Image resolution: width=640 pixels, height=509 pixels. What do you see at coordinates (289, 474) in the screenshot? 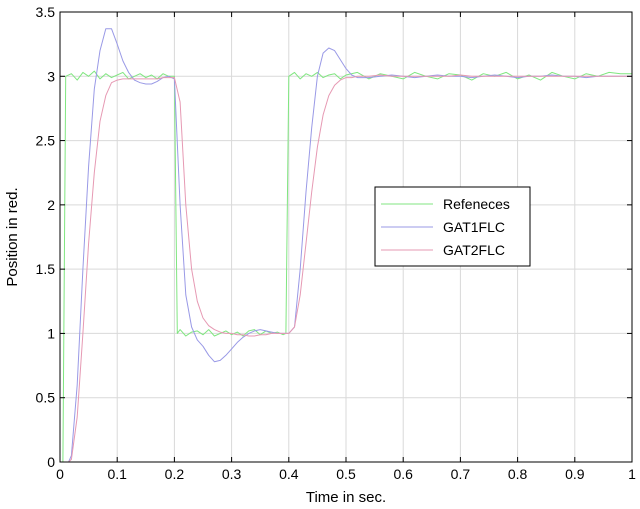
I see `x-tick-label: 0.4` at bounding box center [289, 474].